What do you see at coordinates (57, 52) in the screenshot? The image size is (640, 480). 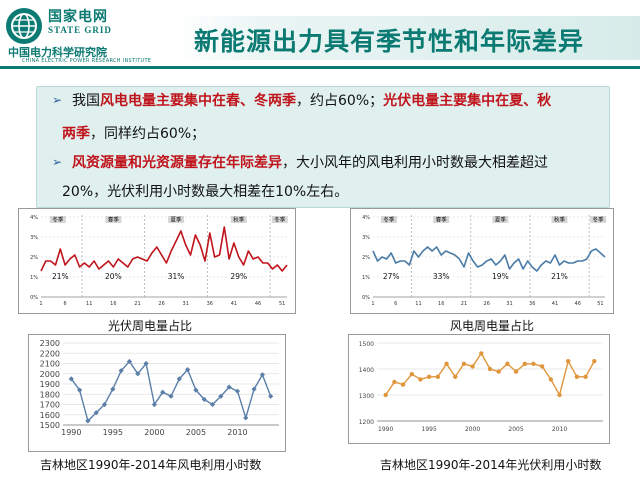 I see `institute-name-cn: 中国电力科学研究院` at bounding box center [57, 52].